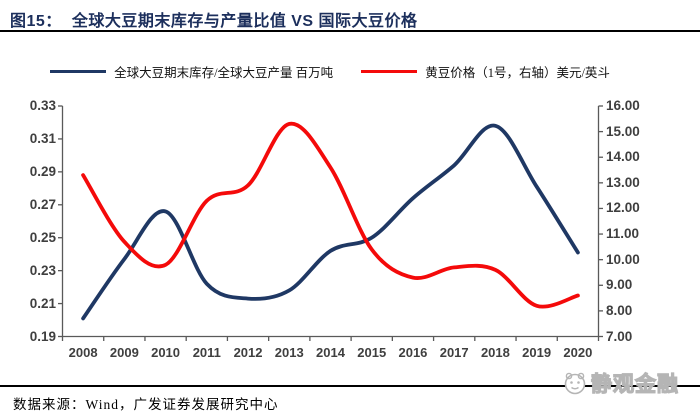 The width and height of the screenshot is (700, 420). I want to click on right-axis-tick-label: 15.00, so click(623, 131).